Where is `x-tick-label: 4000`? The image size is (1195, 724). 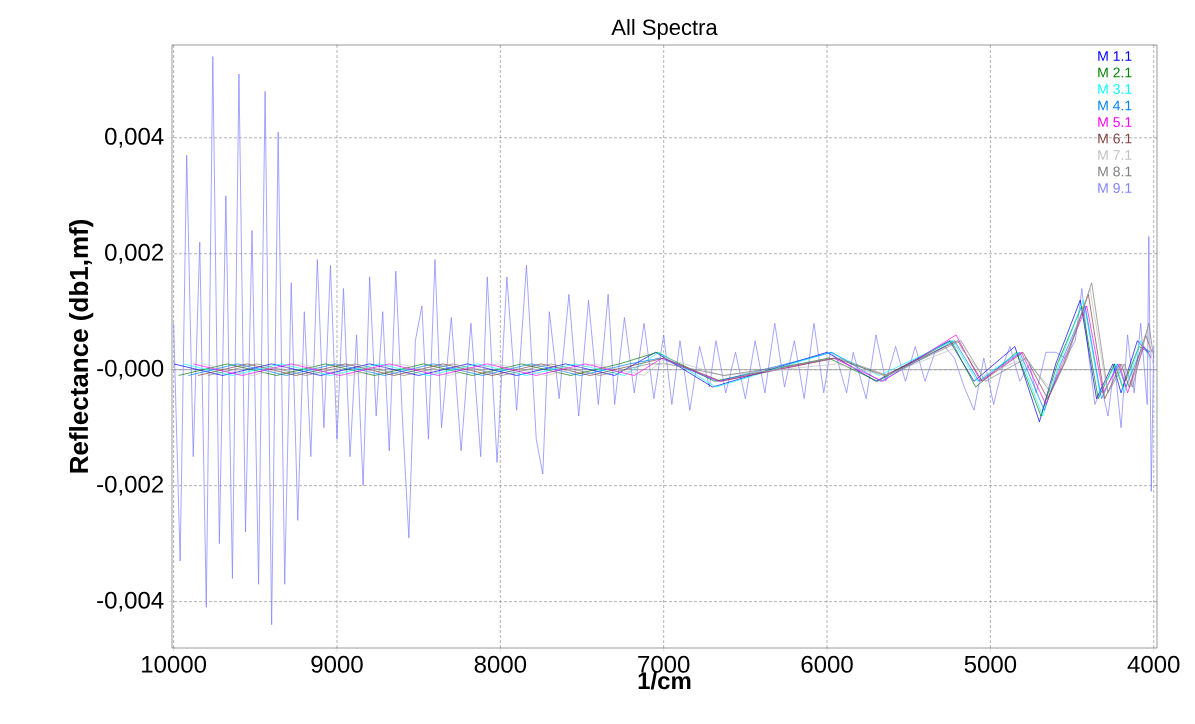
x-tick-label: 4000 is located at coordinates (1153, 664).